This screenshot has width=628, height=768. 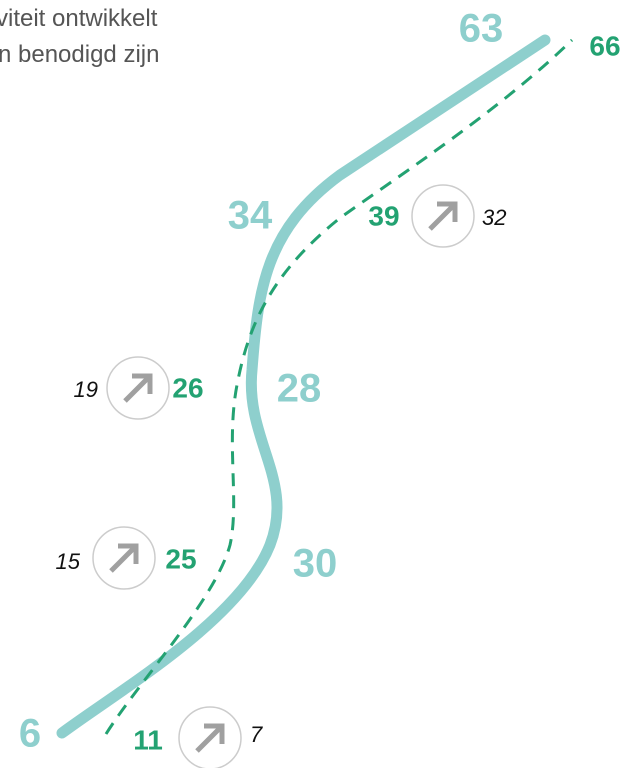 I want to click on dashed-label: 66, so click(x=604, y=45).